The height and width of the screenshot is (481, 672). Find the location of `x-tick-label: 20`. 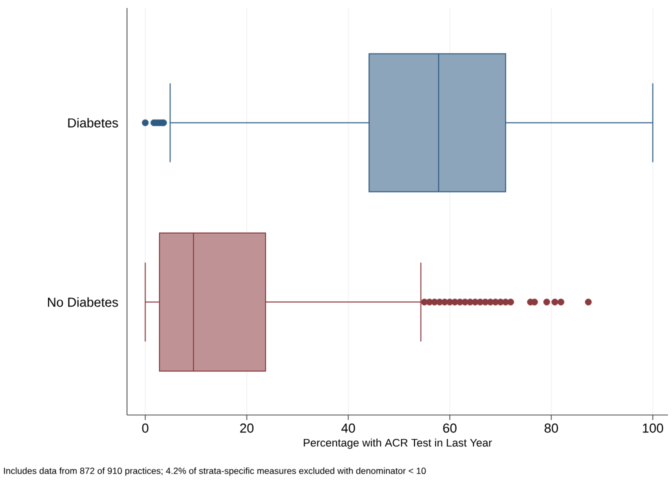

x-tick-label: 20 is located at coordinates (247, 428).